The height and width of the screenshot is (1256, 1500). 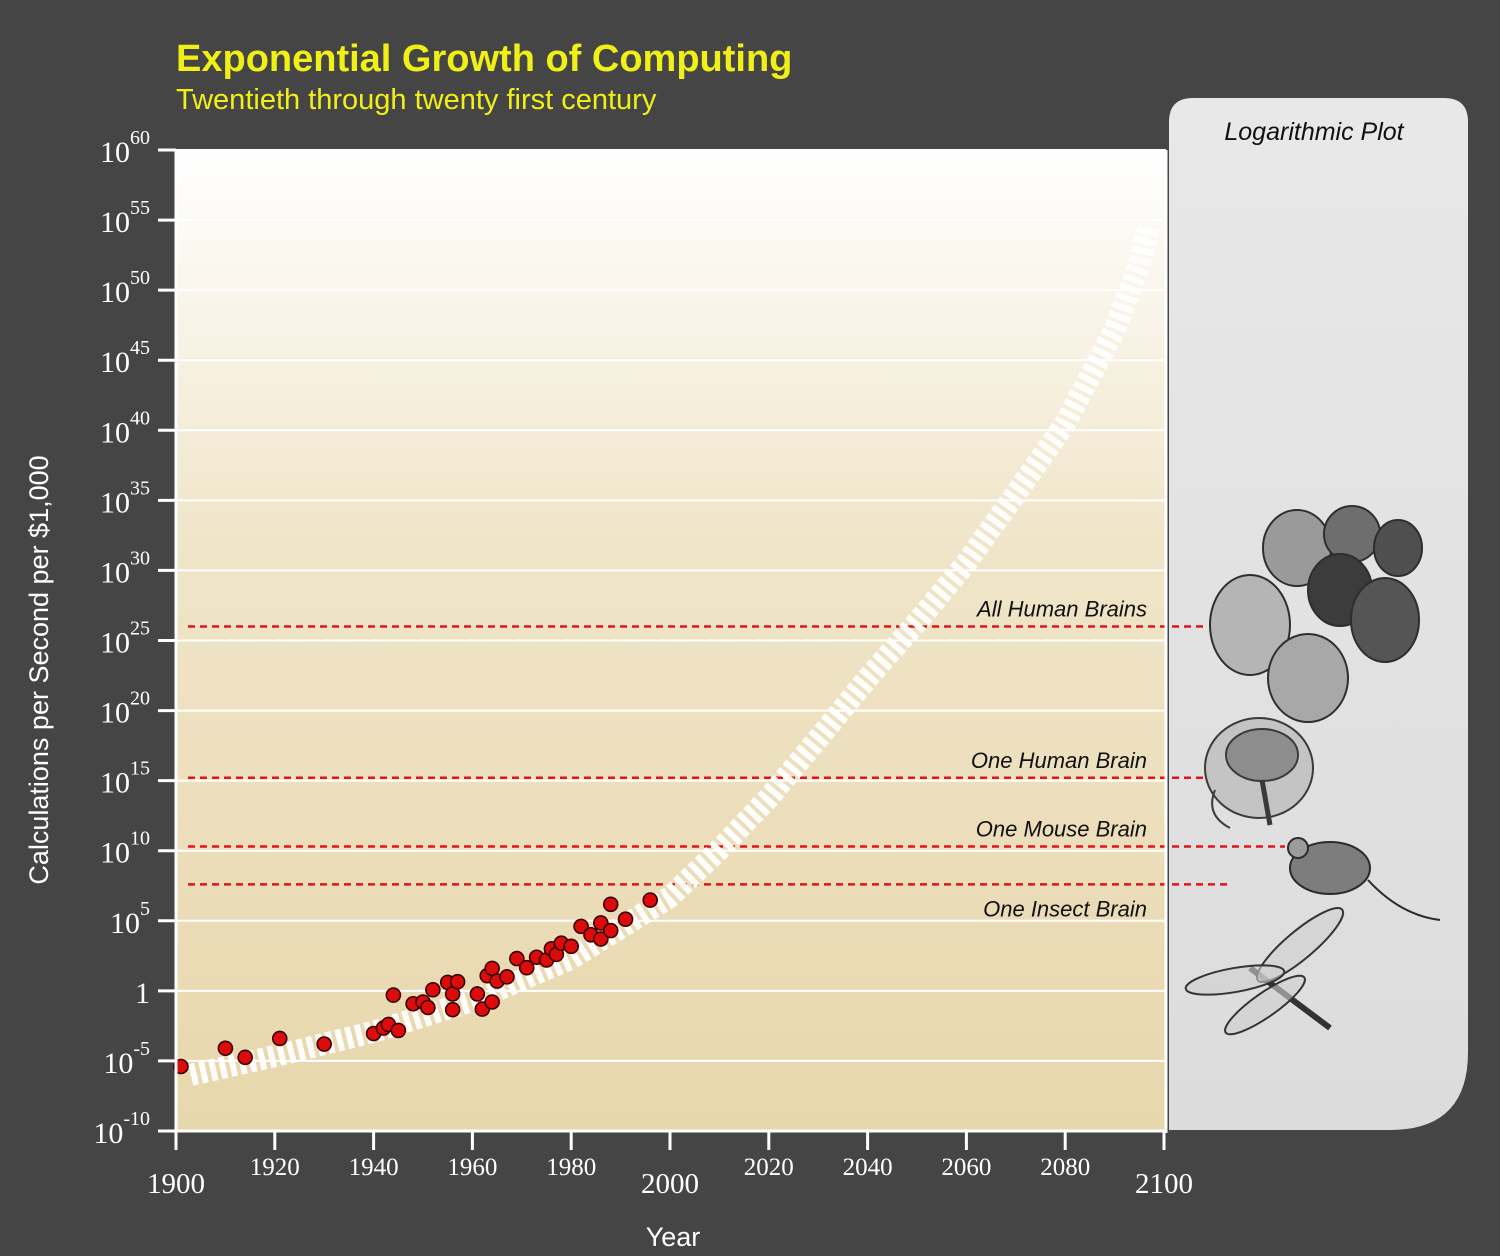 What do you see at coordinates (275, 1167) in the screenshot?
I see `x-tick-label: 1920` at bounding box center [275, 1167].